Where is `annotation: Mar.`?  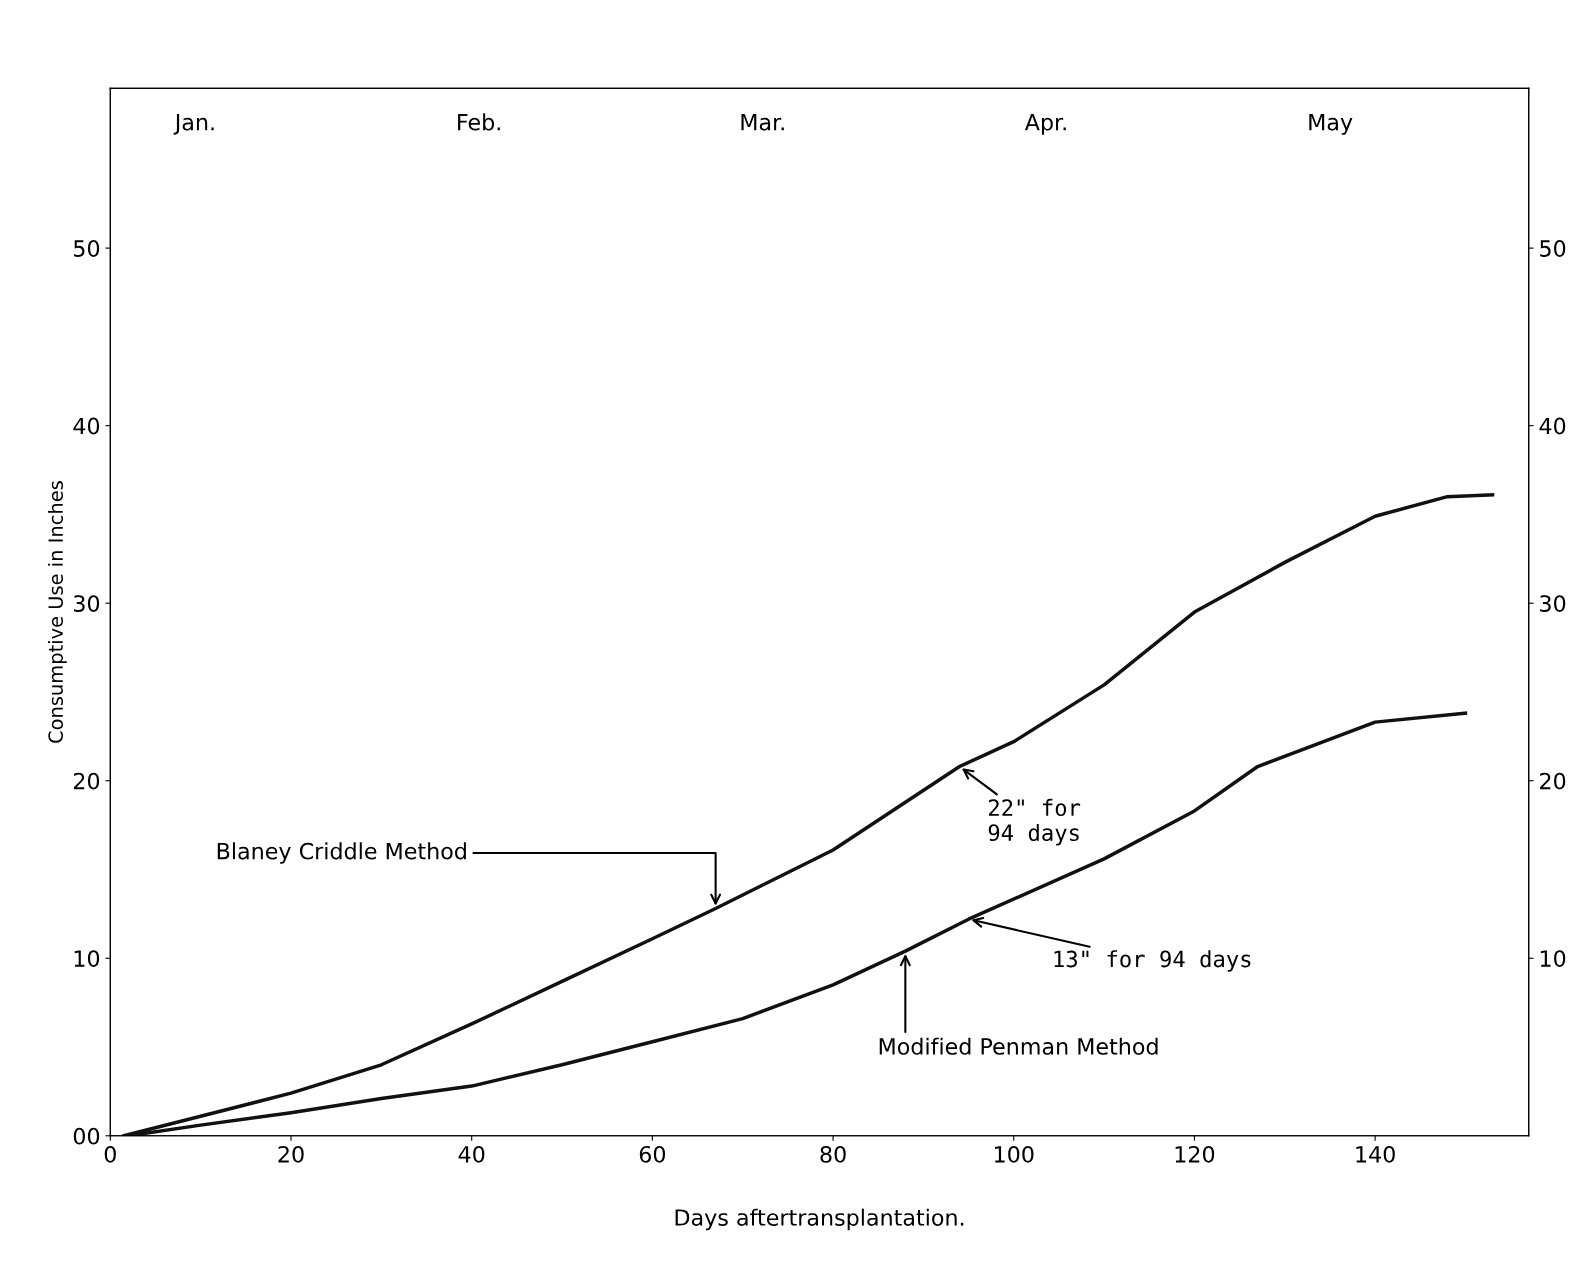 annotation: Mar. is located at coordinates (762, 122).